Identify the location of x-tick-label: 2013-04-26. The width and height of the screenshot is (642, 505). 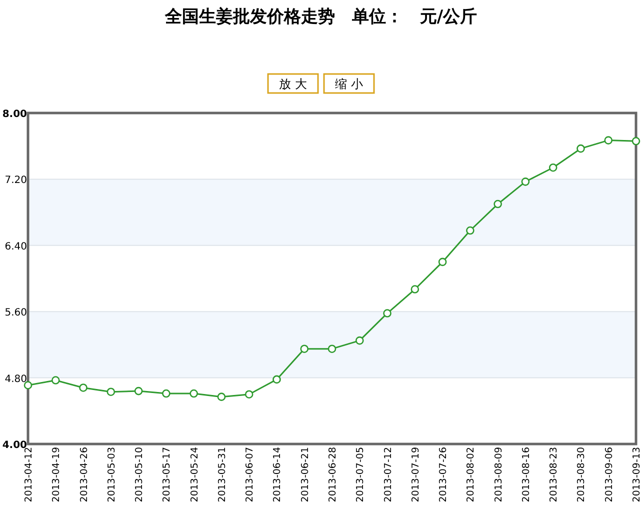
(84, 474).